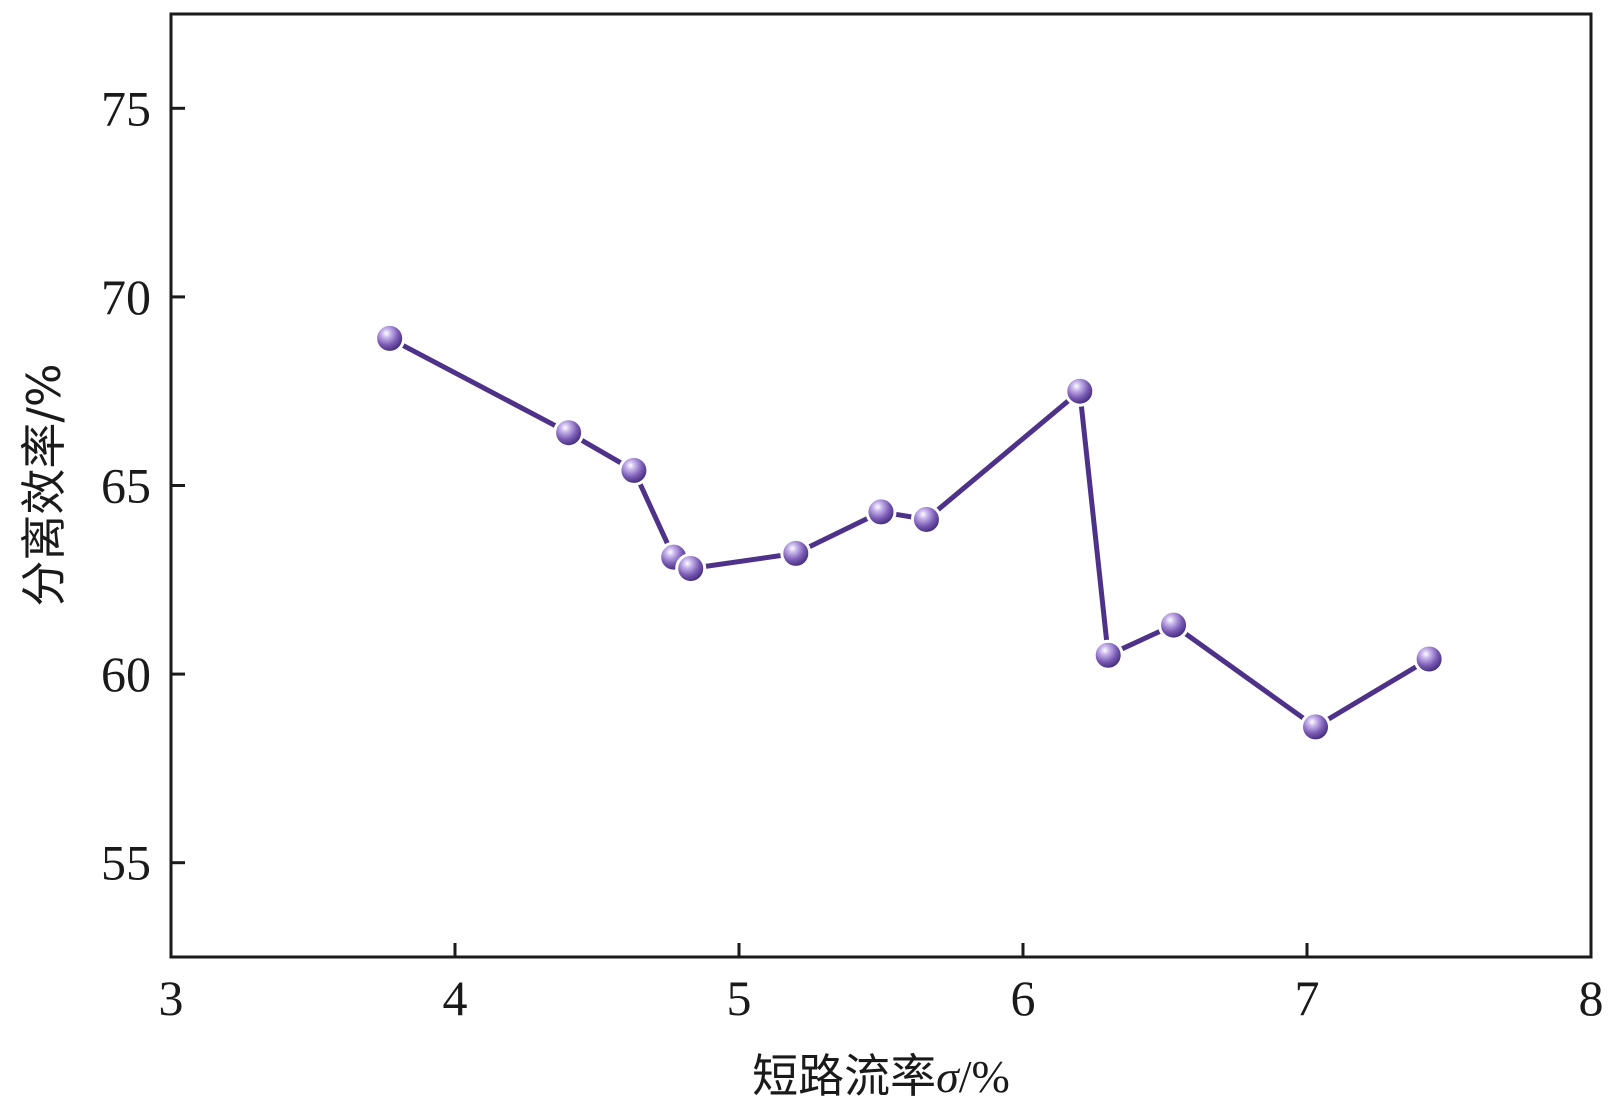  What do you see at coordinates (1023, 998) in the screenshot?
I see `x-tick-label: 6` at bounding box center [1023, 998].